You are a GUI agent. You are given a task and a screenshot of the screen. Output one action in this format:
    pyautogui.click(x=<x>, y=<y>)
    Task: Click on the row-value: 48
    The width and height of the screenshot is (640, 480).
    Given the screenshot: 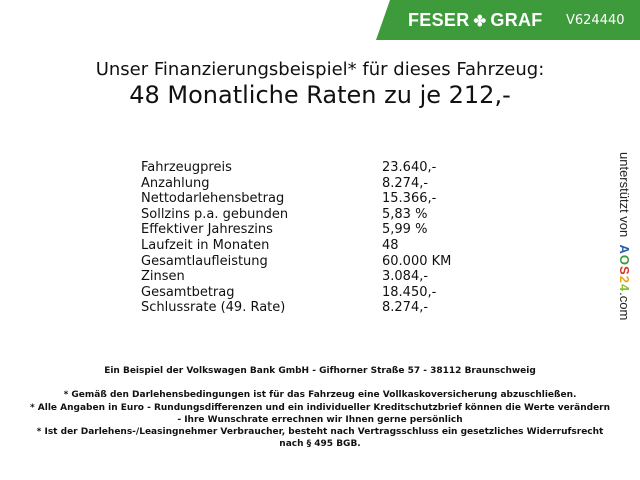 What is the action you would take?
    pyautogui.click(x=390, y=245)
    